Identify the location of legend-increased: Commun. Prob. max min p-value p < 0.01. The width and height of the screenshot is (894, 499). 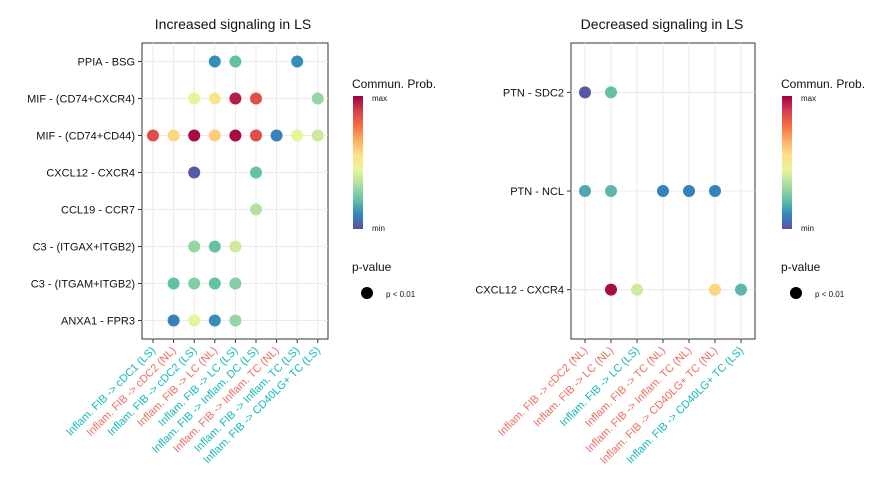
(394, 188).